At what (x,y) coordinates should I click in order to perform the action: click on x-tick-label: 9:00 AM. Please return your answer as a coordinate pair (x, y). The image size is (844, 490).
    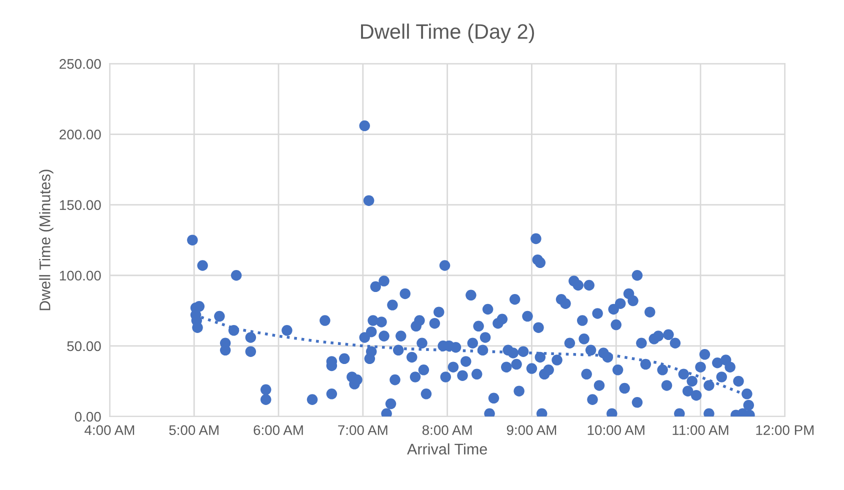
    Looking at the image, I should click on (531, 430).